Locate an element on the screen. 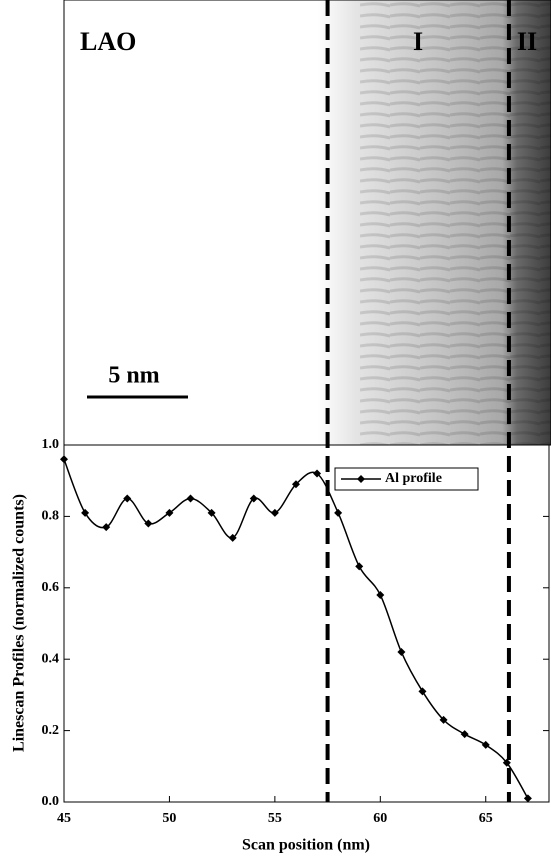 This screenshot has width=551, height=857. legend-marker is located at coordinates (361, 479).